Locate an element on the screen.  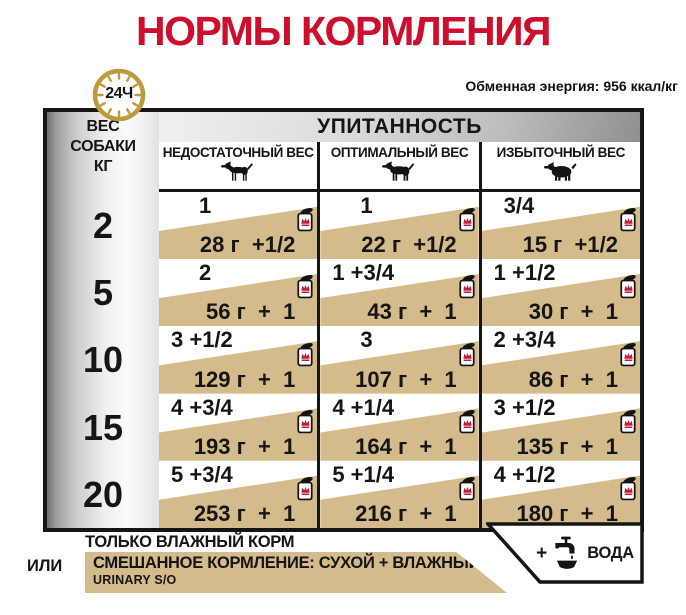
feeding-cell: 3 107 г + 1 is located at coordinates (398, 360).